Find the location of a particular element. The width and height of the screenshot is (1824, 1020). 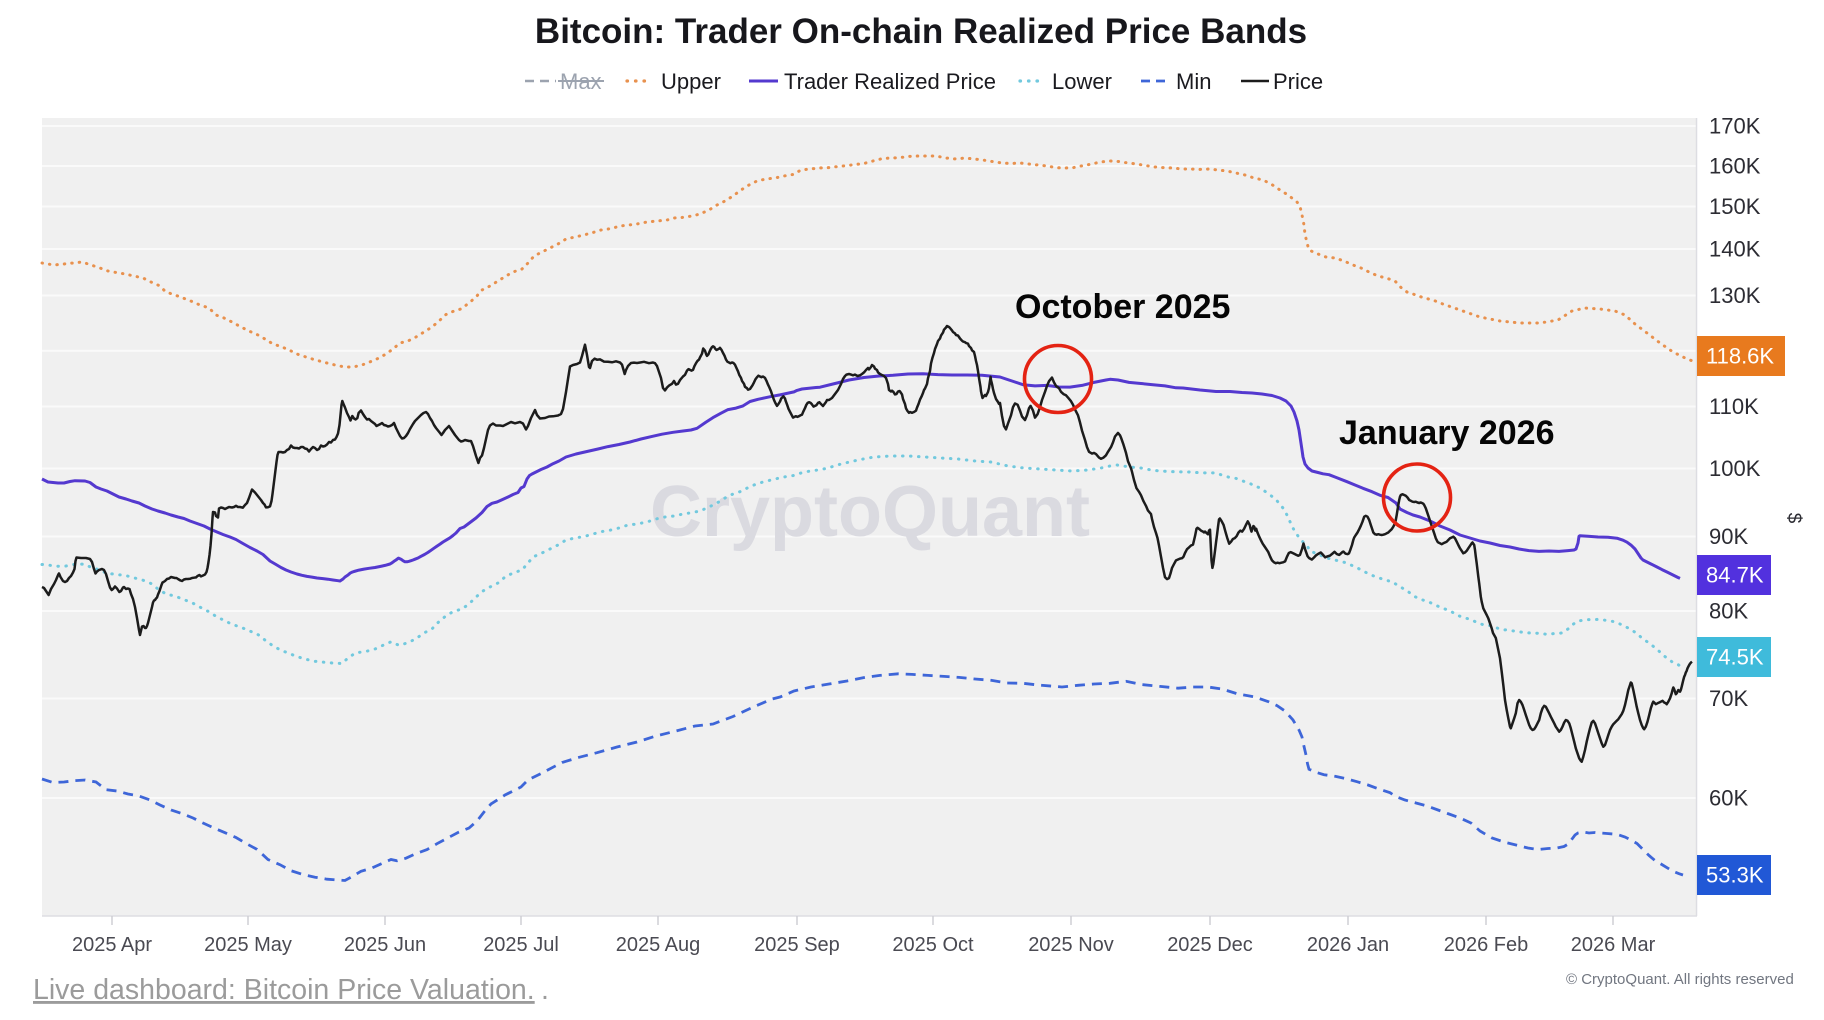

svg-text: 2025 Apr is located at coordinates (112, 945).